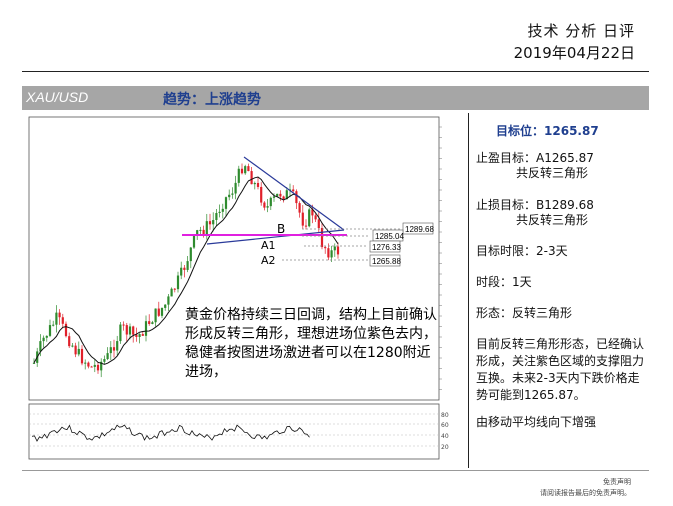  Describe the element at coordinates (552, 173) in the screenshot. I see `take-profit-note: 共反转三角形` at that location.